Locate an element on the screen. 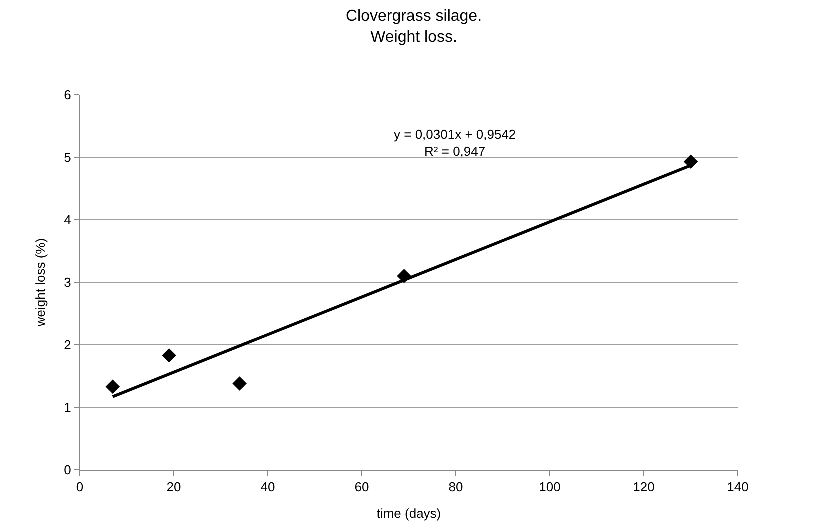 The height and width of the screenshot is (530, 828). y-tick-label: 3 is located at coordinates (68, 282).